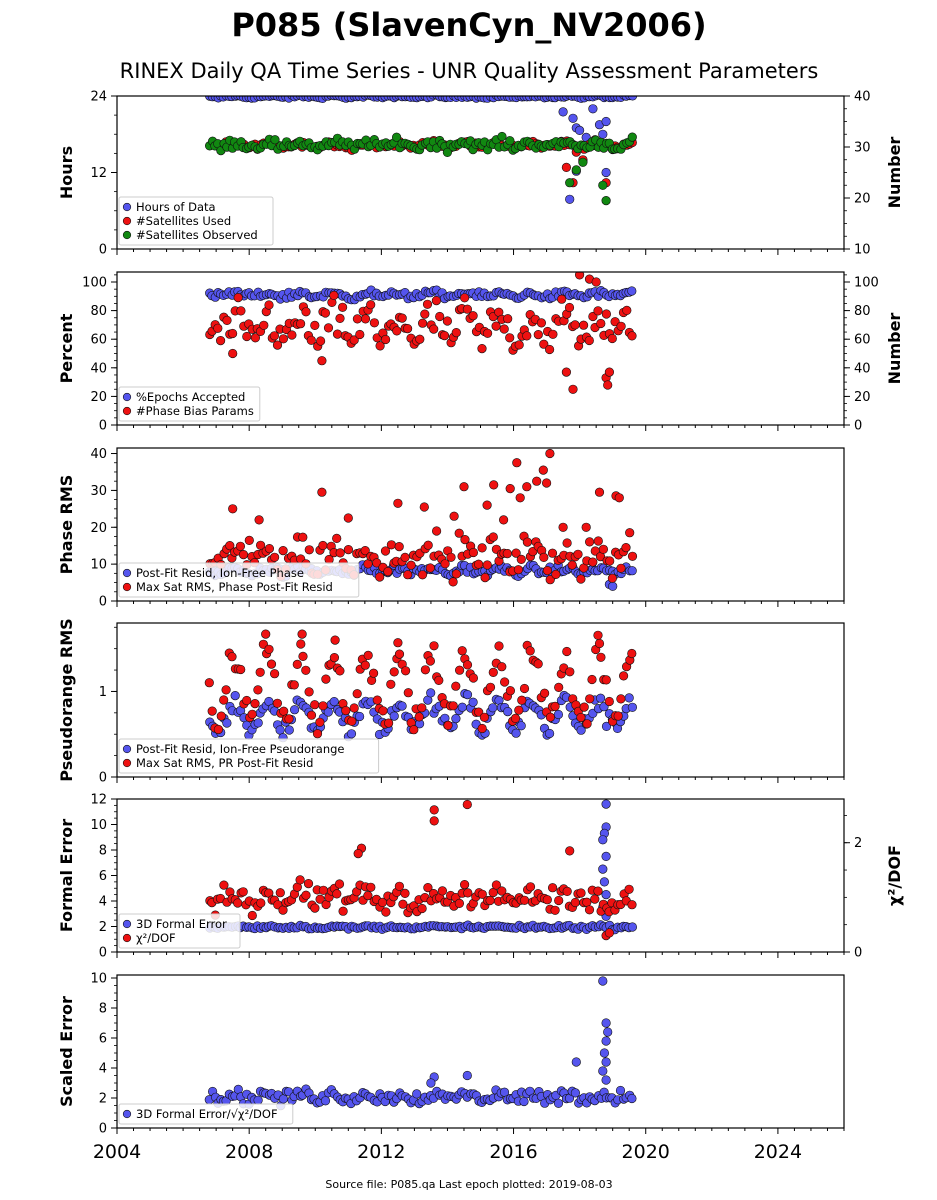 The width and height of the screenshot is (937, 1200). Describe the element at coordinates (189, 404) in the screenshot. I see `legend-box` at that location.